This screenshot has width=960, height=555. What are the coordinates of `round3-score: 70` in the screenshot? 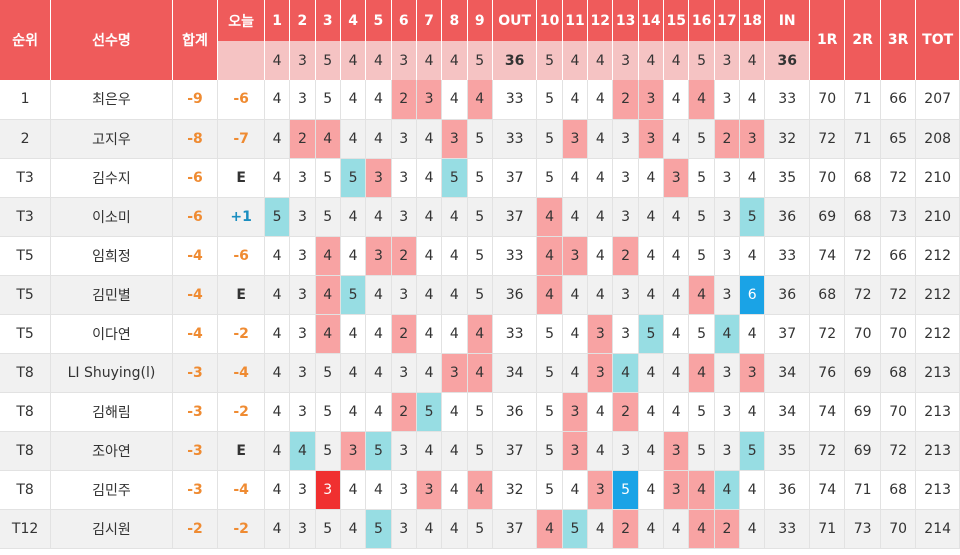 It's located at (898, 412).